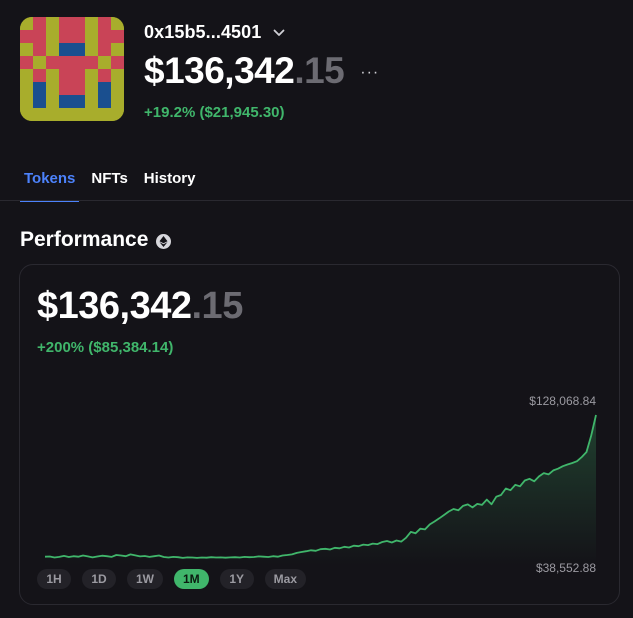 Image resolution: width=633 pixels, height=618 pixels. I want to click on wallet-avatar, so click(72, 69).